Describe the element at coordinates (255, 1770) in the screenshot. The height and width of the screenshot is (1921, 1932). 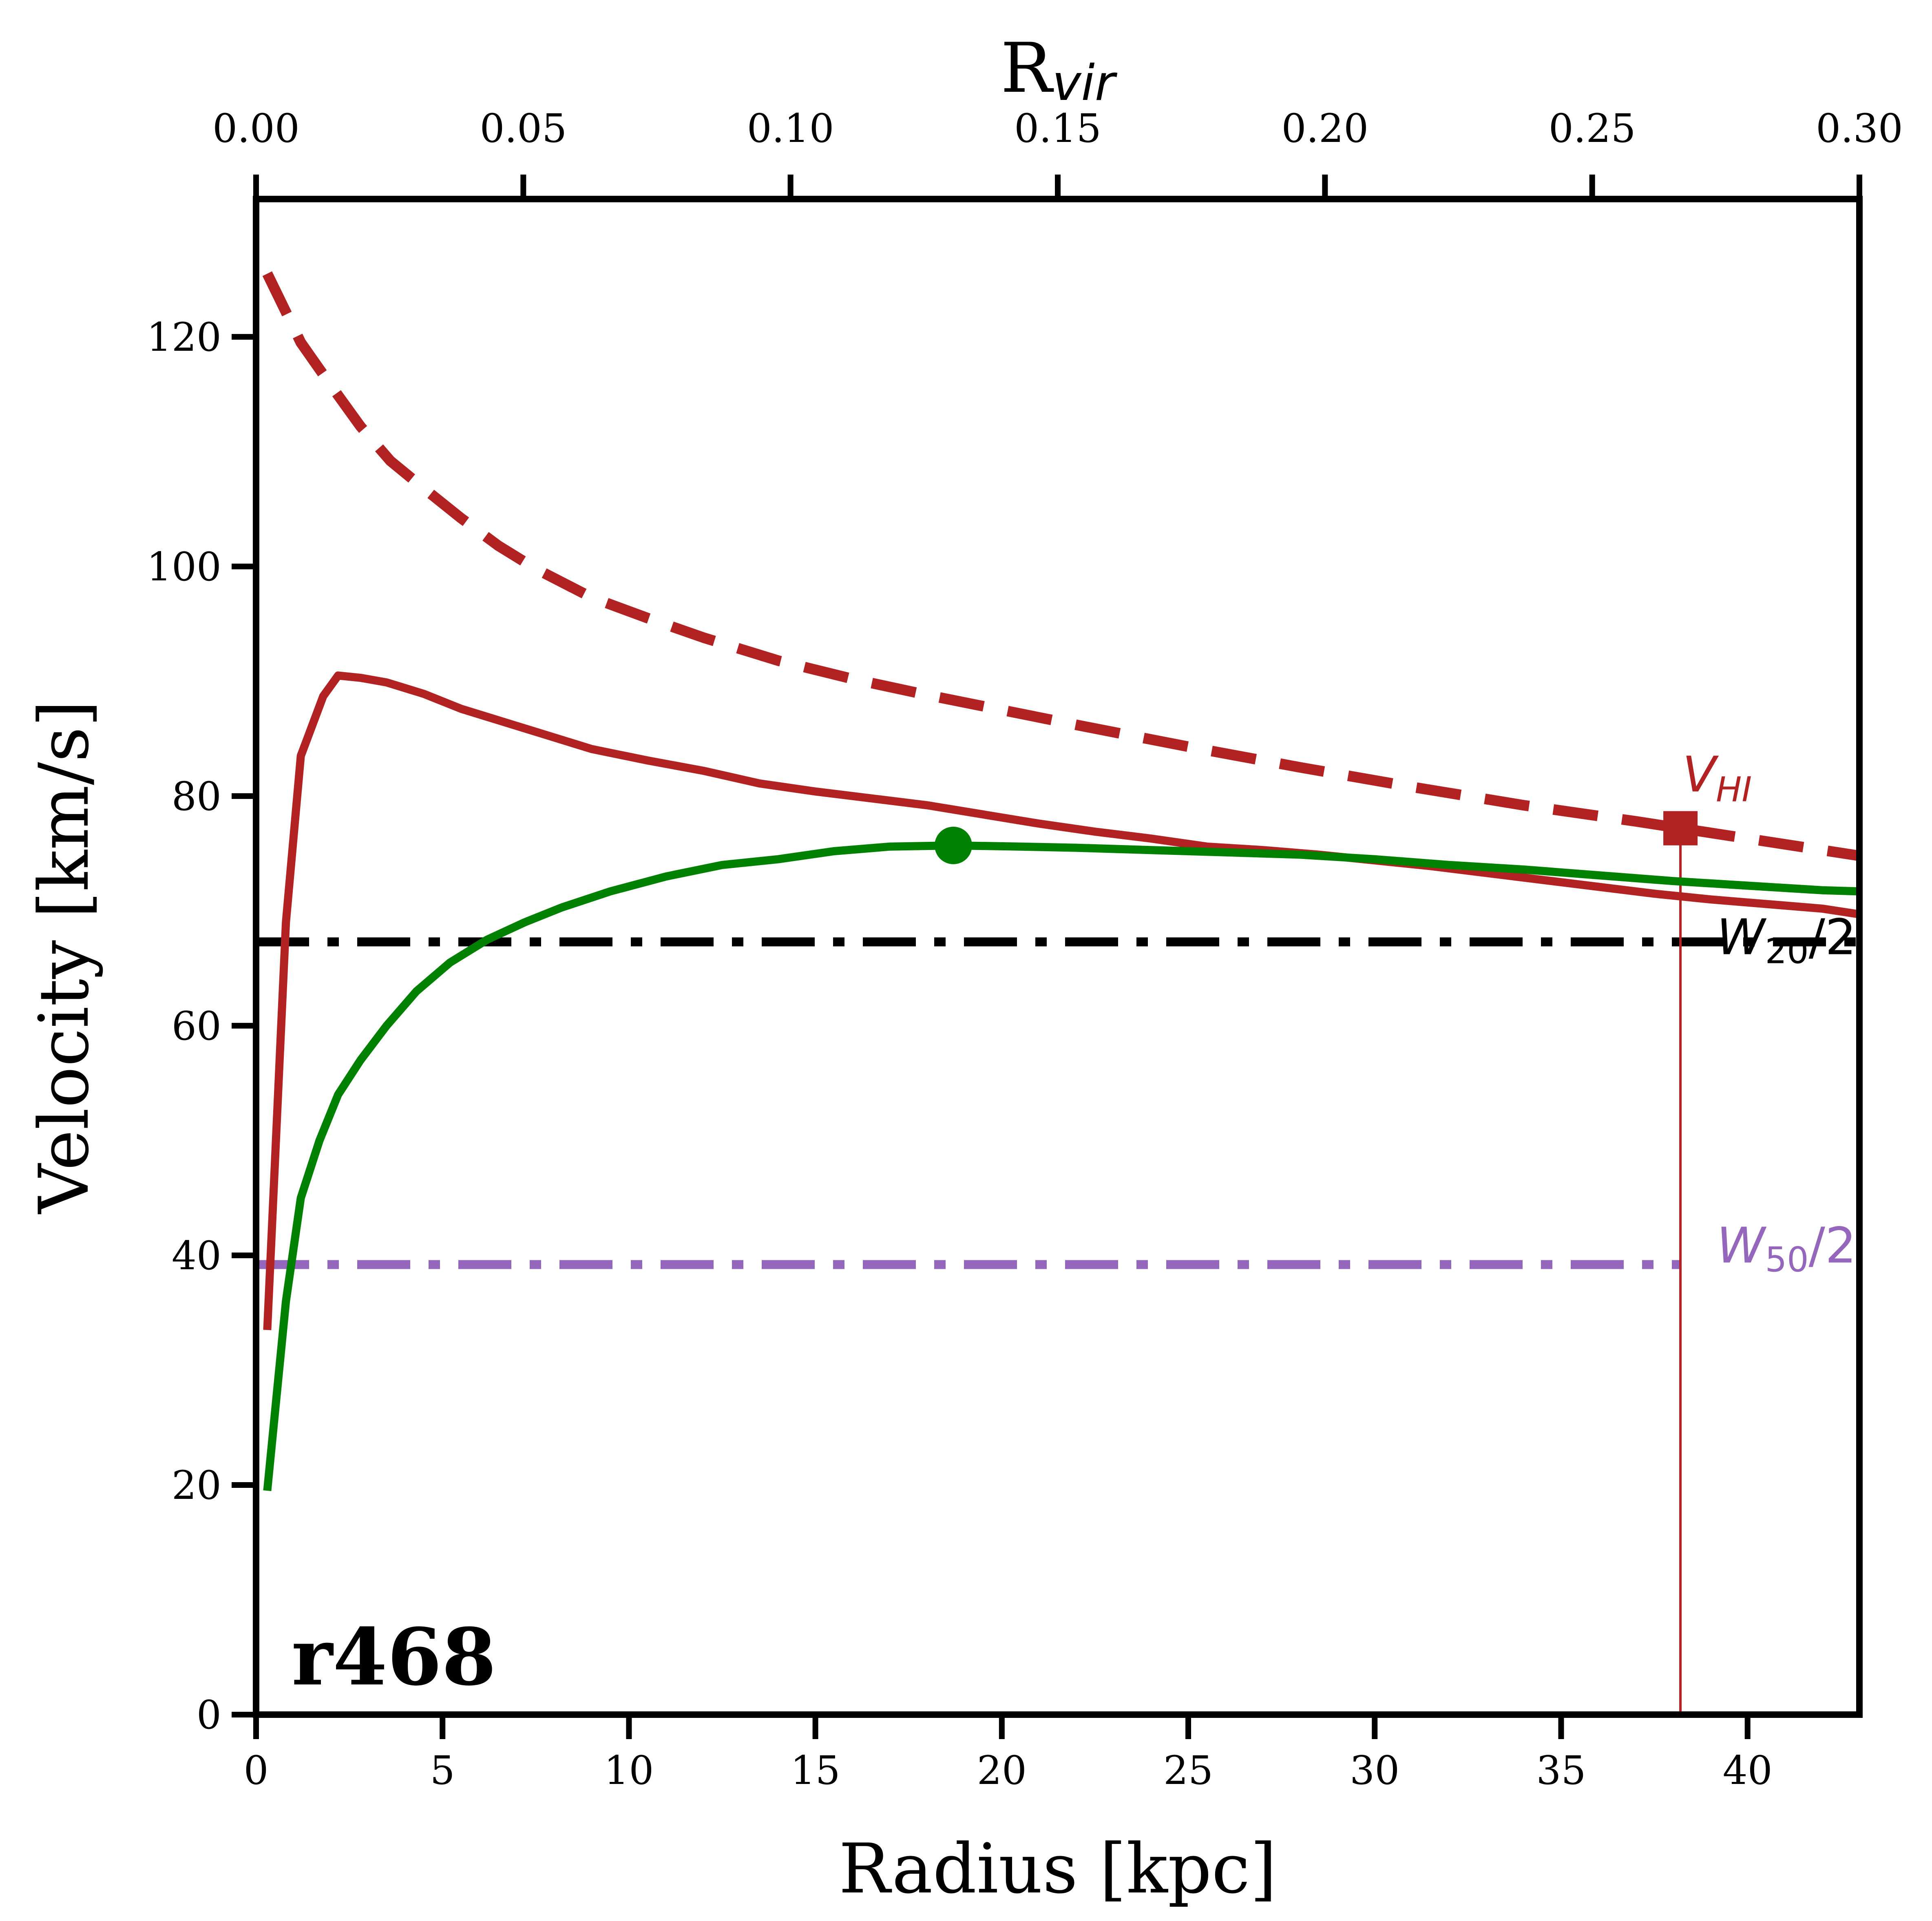
I see `x-tick-label: 0` at that location.